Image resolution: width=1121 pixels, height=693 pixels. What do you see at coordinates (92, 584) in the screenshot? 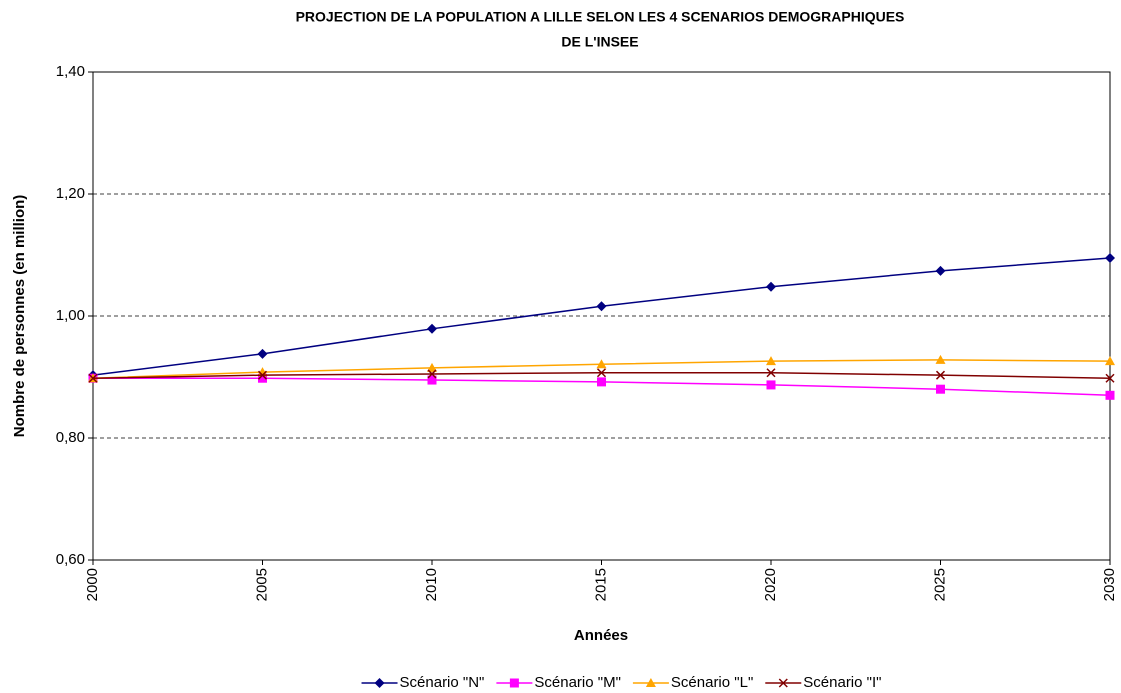
I see `x-tick-label: 2000` at bounding box center [92, 584].